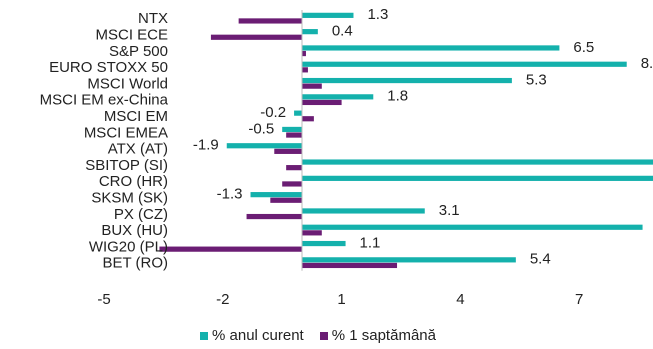  I want to click on category-label-euro-stoxx-50: EURO STOXX 50, so click(108, 67).